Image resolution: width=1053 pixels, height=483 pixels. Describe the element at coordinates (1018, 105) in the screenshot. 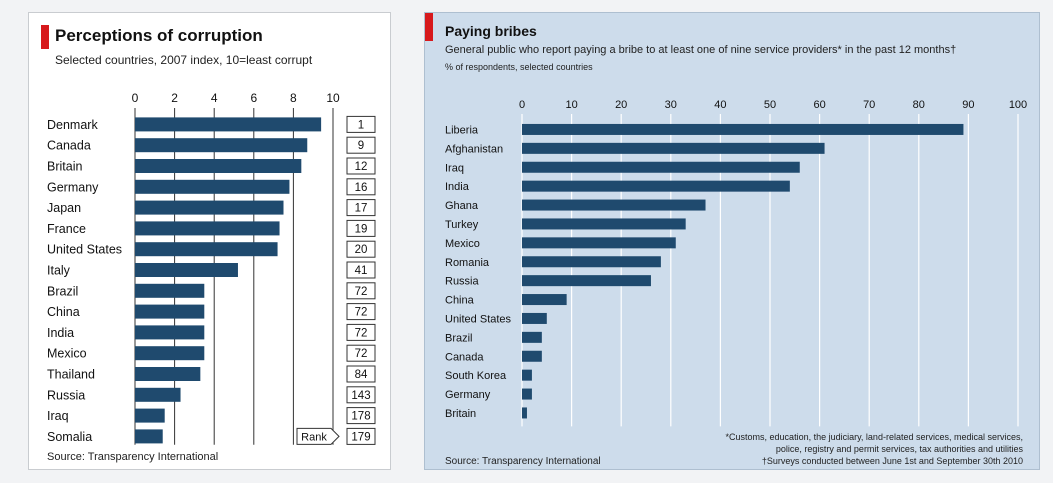

I see `x-tick-label: 100` at that location.